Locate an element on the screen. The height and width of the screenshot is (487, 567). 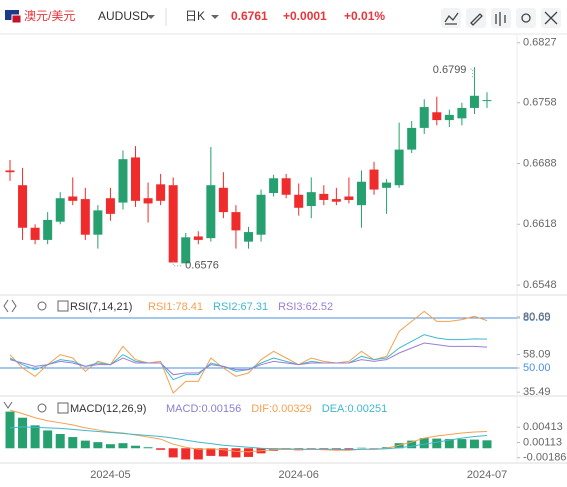
draw-icon is located at coordinates (476, 19).